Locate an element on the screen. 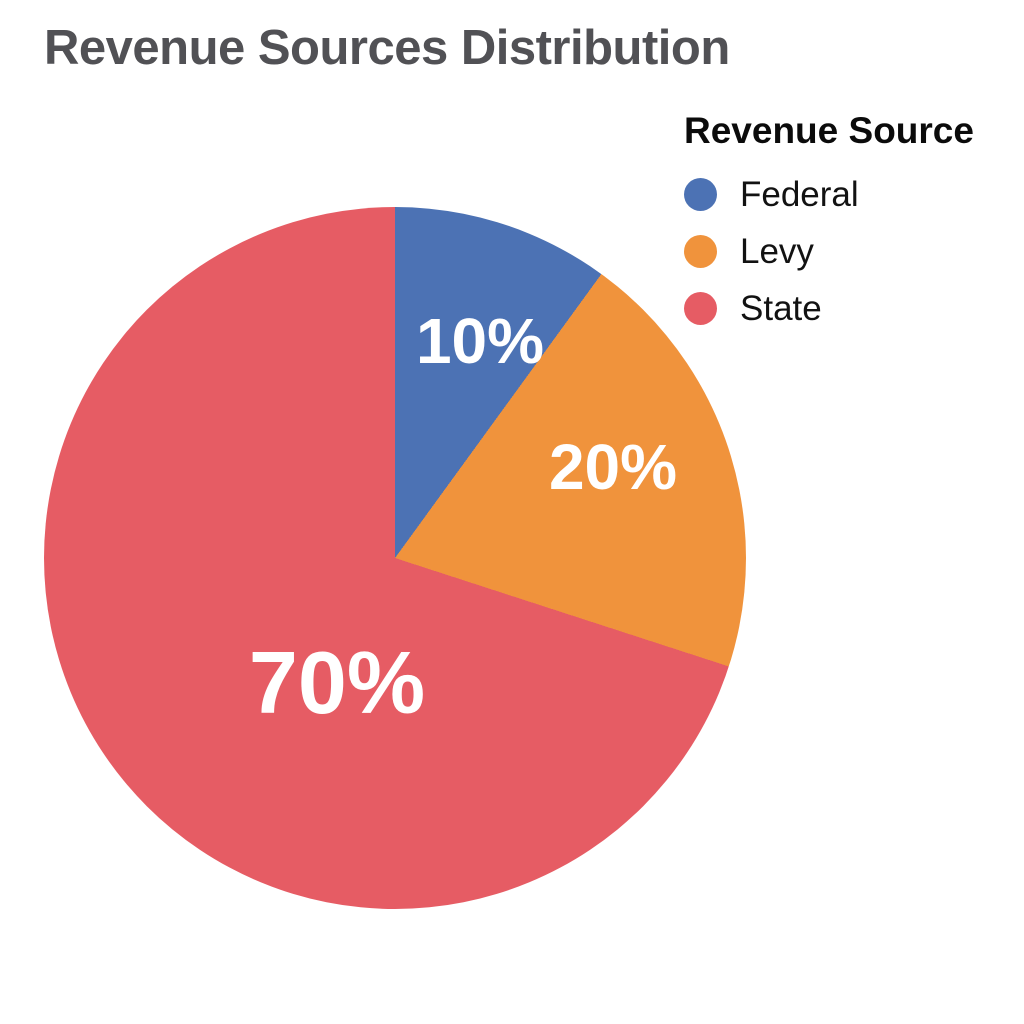 The width and height of the screenshot is (1024, 1024). slice-label-federal: 10% is located at coordinates (480, 341).